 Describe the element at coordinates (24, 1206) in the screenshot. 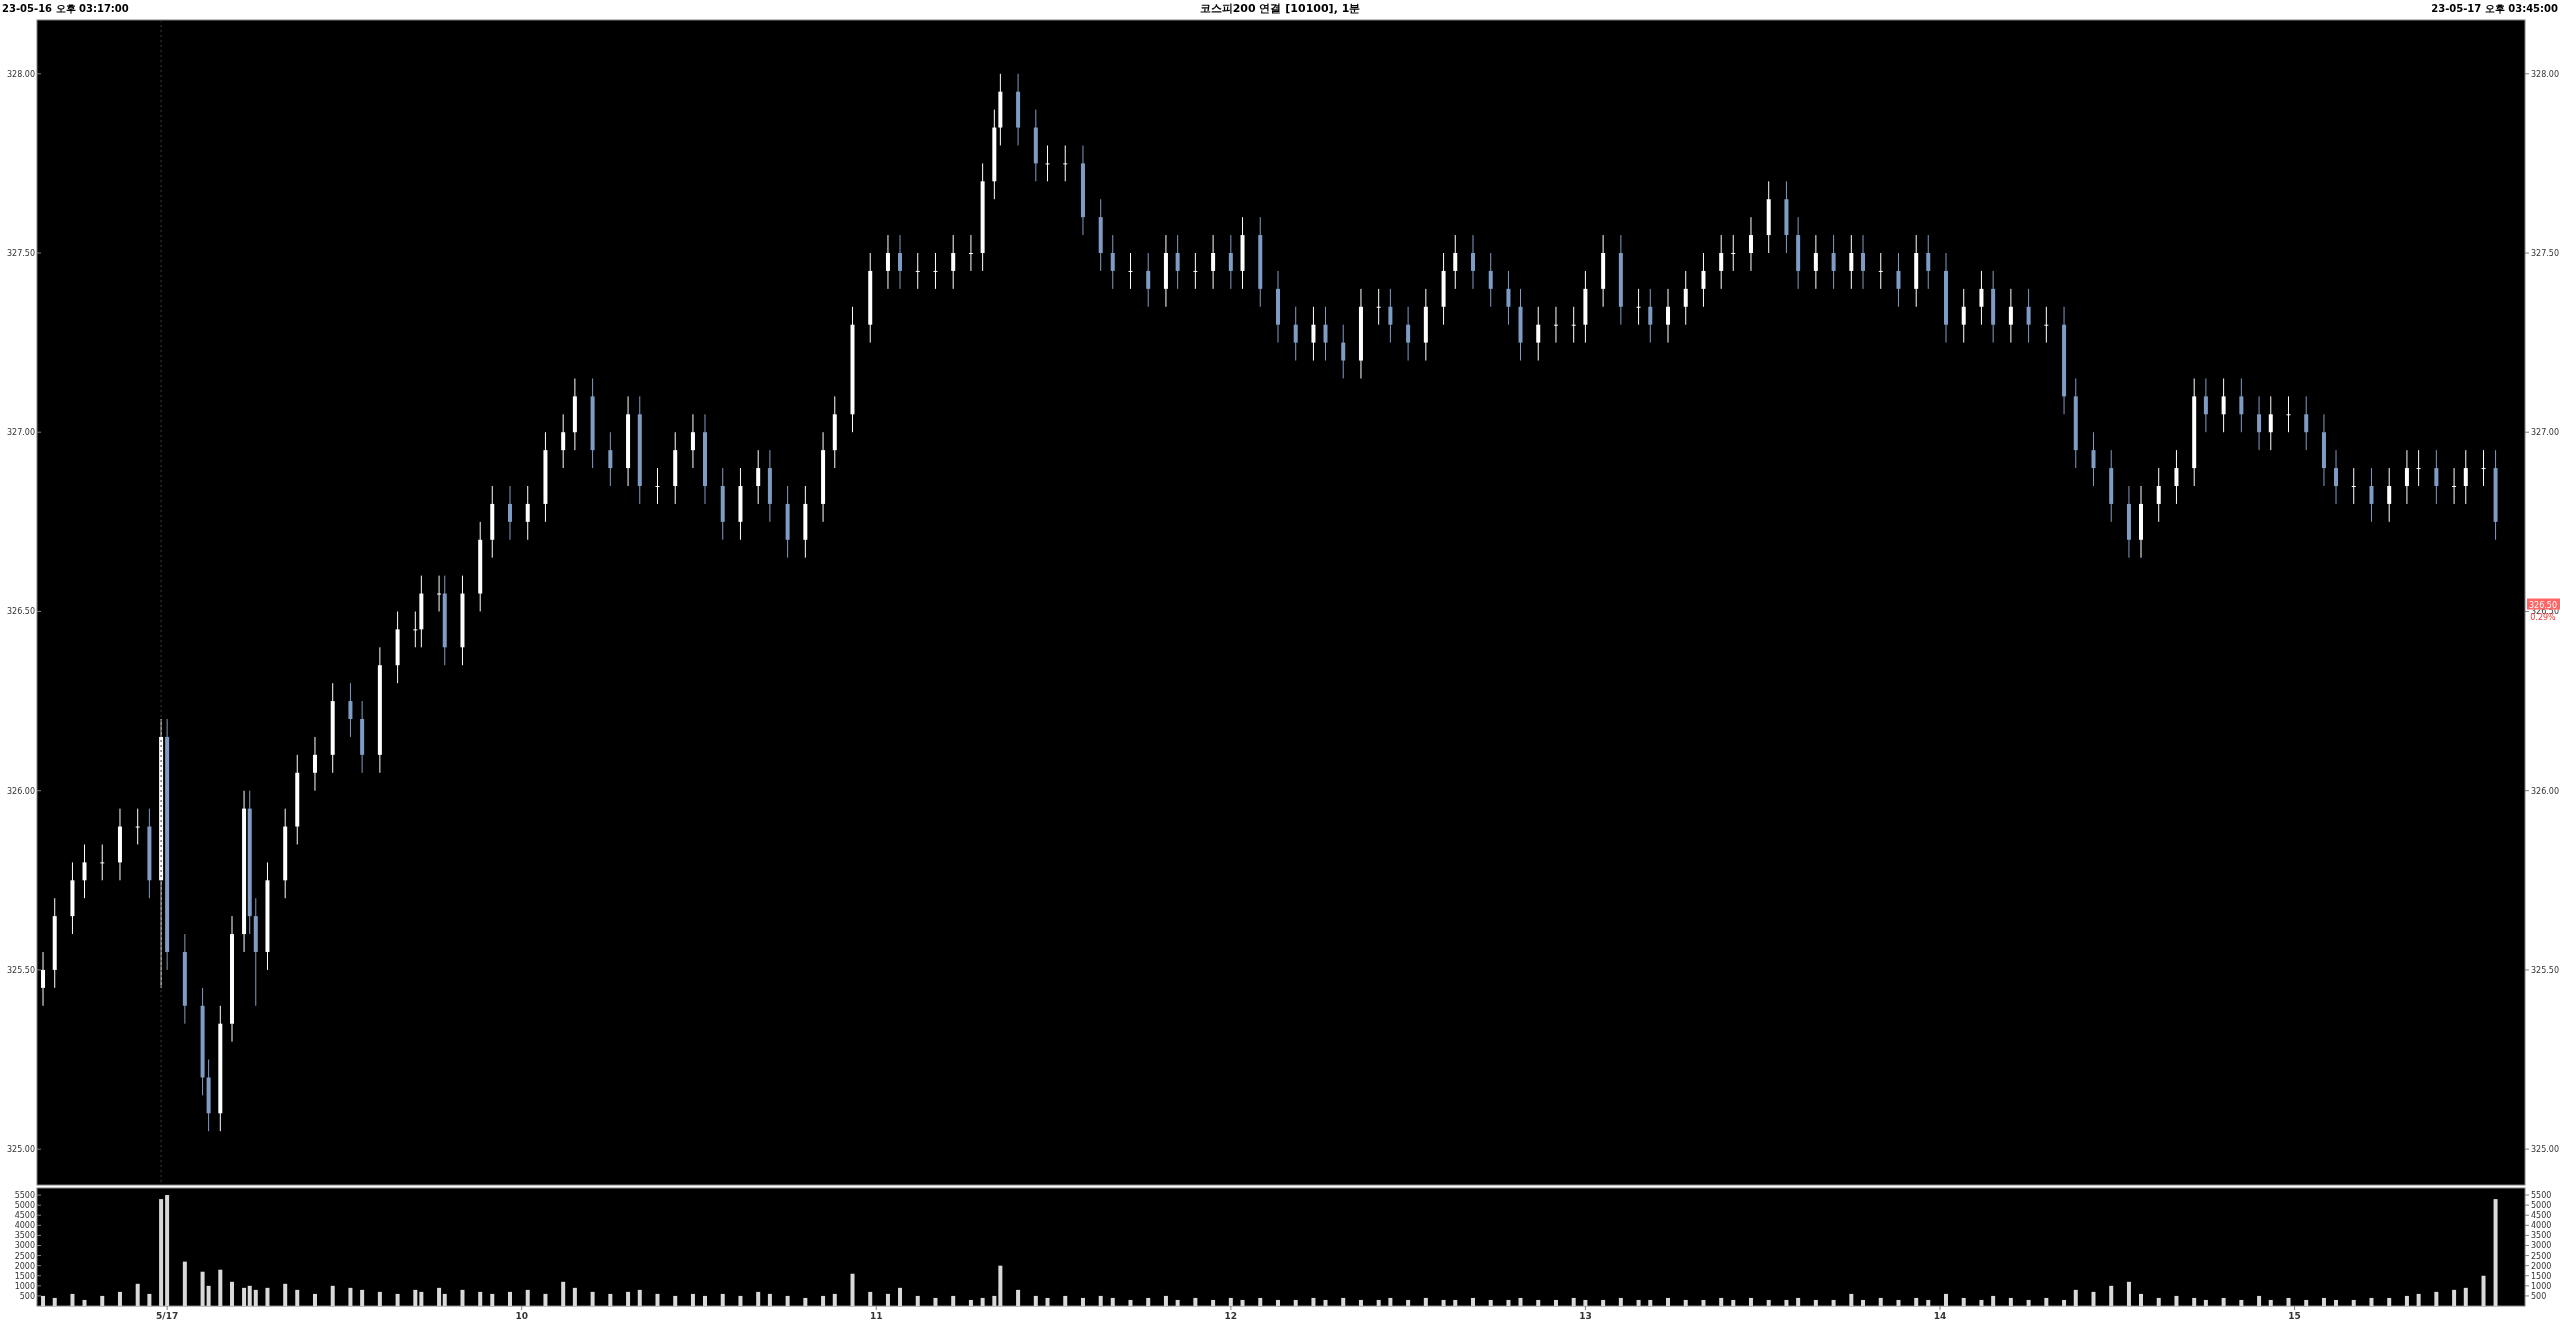

I see `y-tick-label: 5000` at that location.